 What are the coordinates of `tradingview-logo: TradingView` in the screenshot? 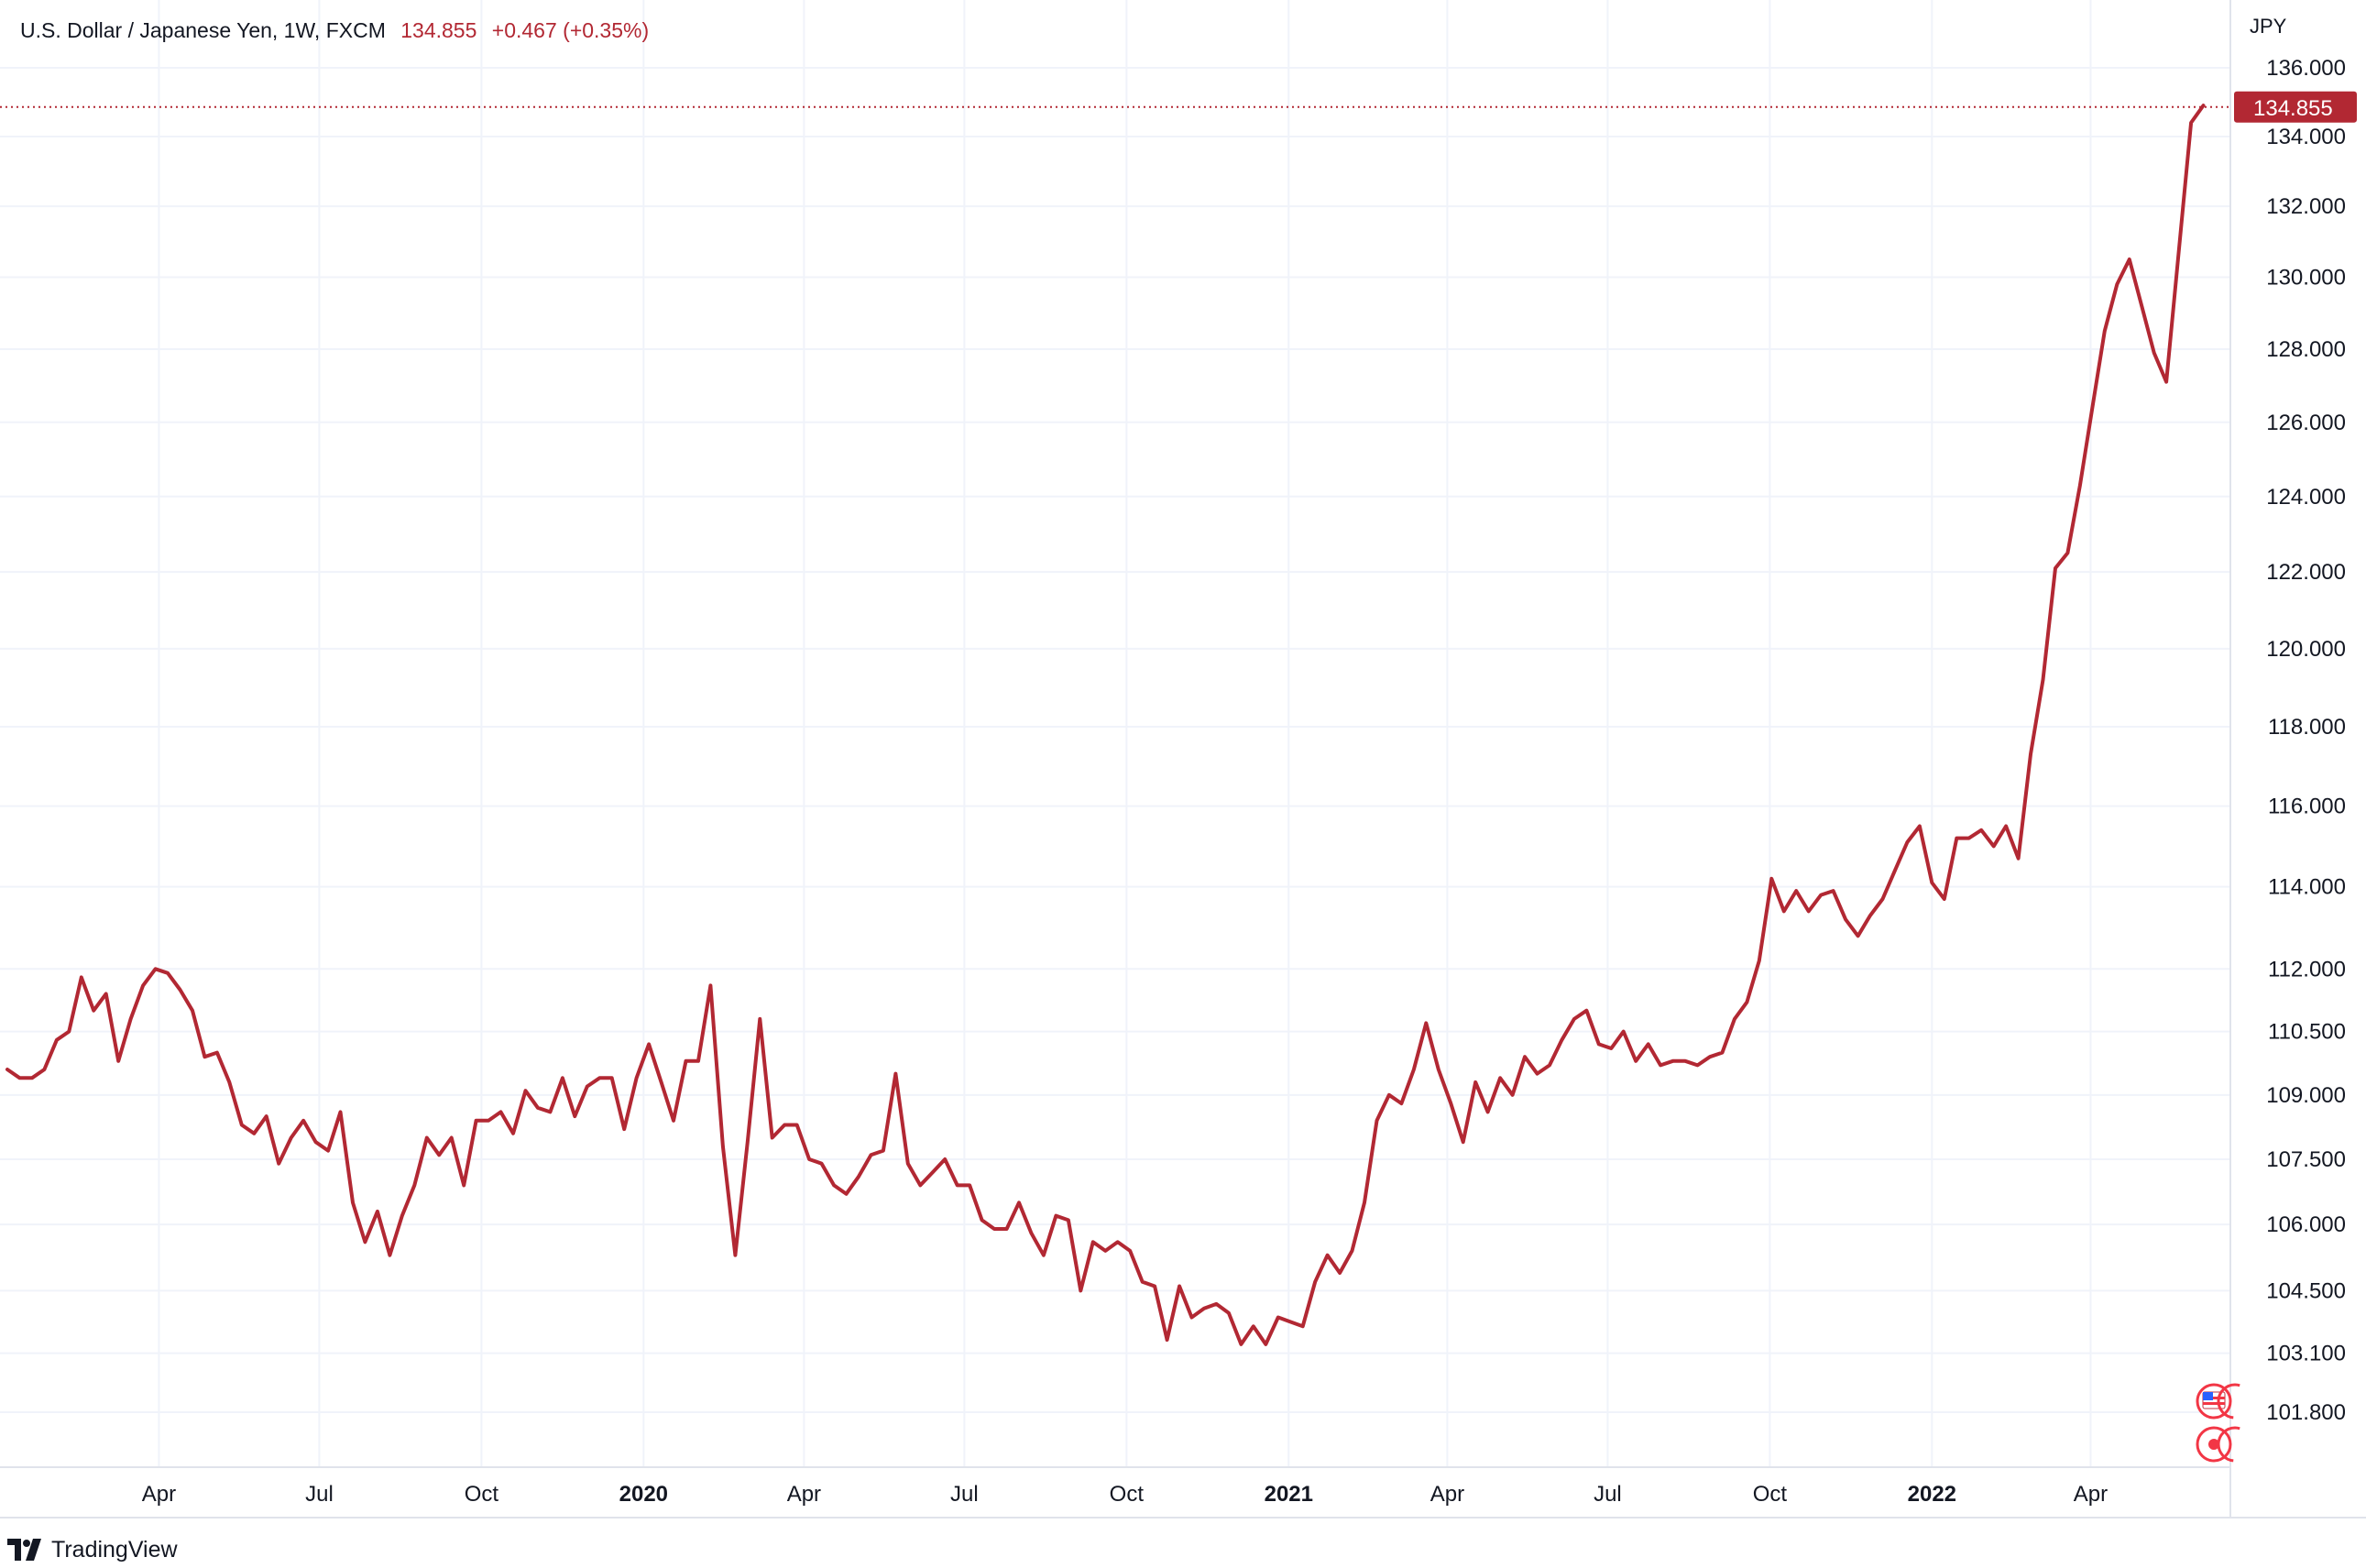 It's located at (92, 1549).